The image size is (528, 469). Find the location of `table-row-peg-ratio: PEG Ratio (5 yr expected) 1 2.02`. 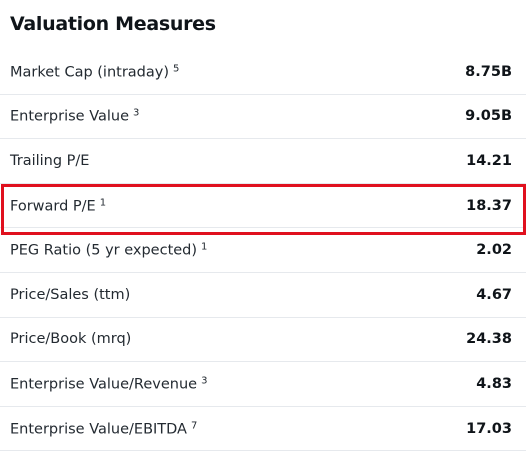

table-row-peg-ratio: PEG Ratio (5 yr expected) 1 2.02 is located at coordinates (263, 250).